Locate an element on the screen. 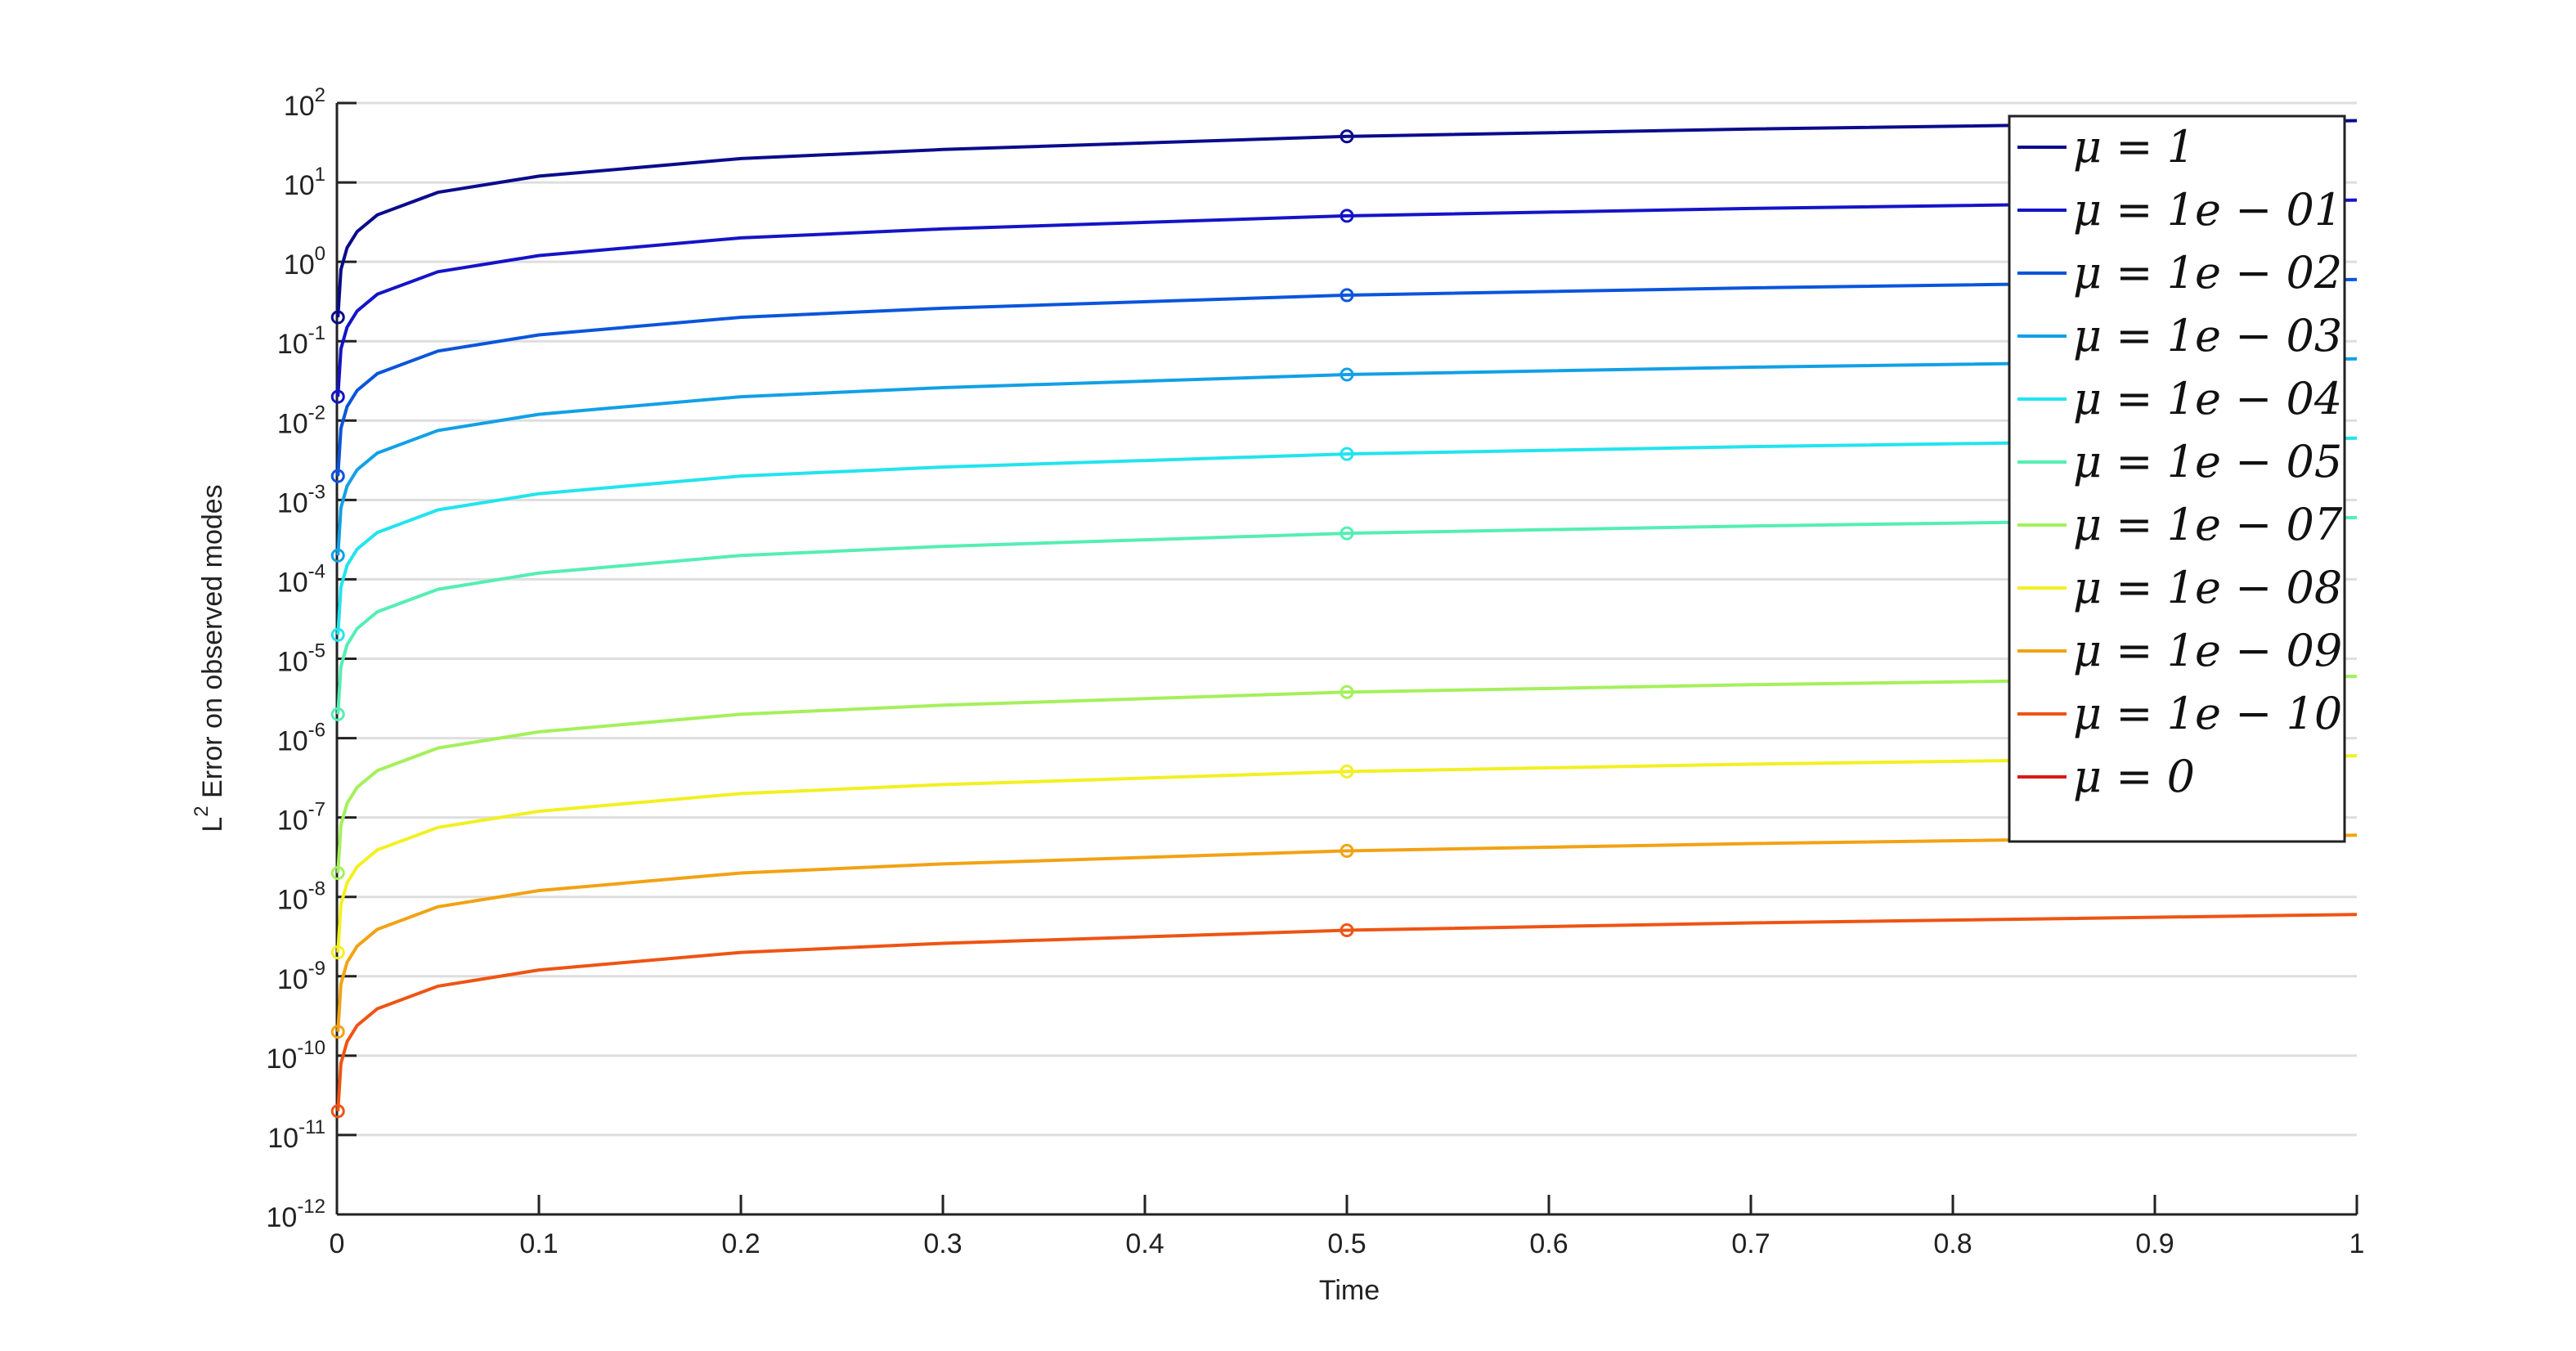 Image resolution: width=2576 pixels, height=1351 pixels. y-tick-label: 10⁻¹¹ is located at coordinates (296, 1135).